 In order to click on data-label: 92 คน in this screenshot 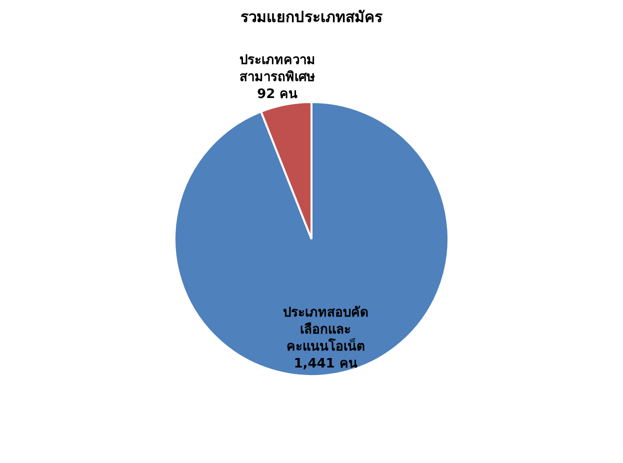, I will do `click(277, 94)`.